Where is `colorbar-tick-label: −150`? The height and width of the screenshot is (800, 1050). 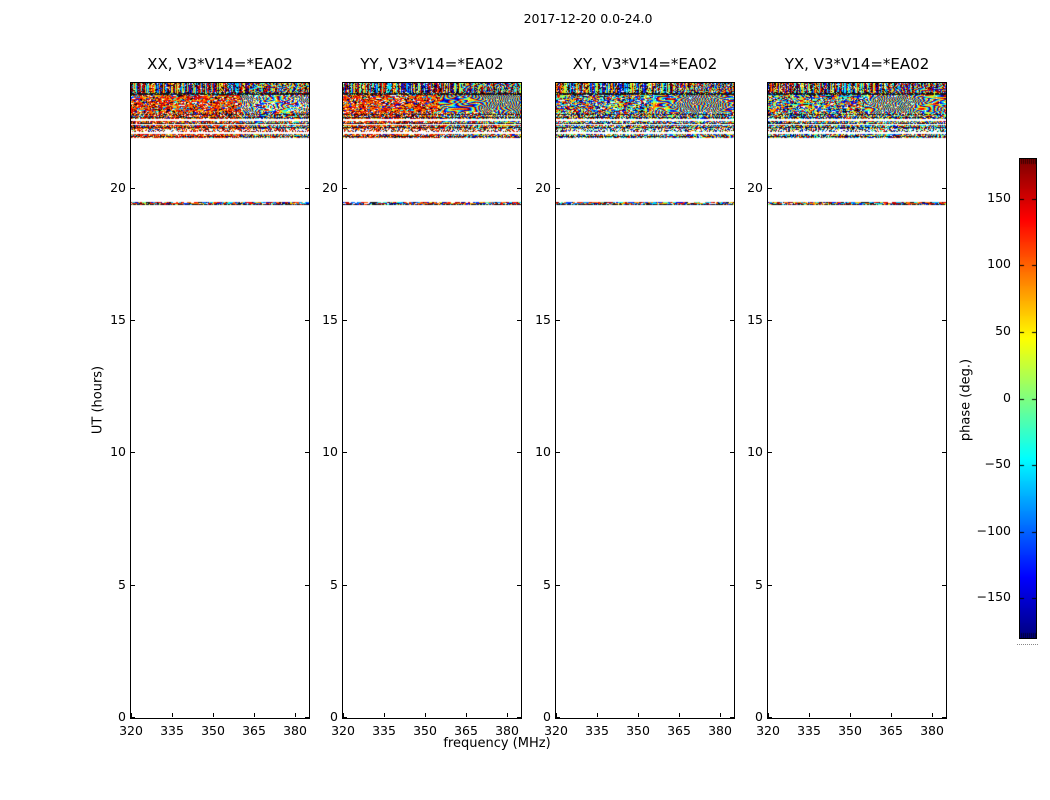
colorbar-tick-label: −150 is located at coordinates (993, 596).